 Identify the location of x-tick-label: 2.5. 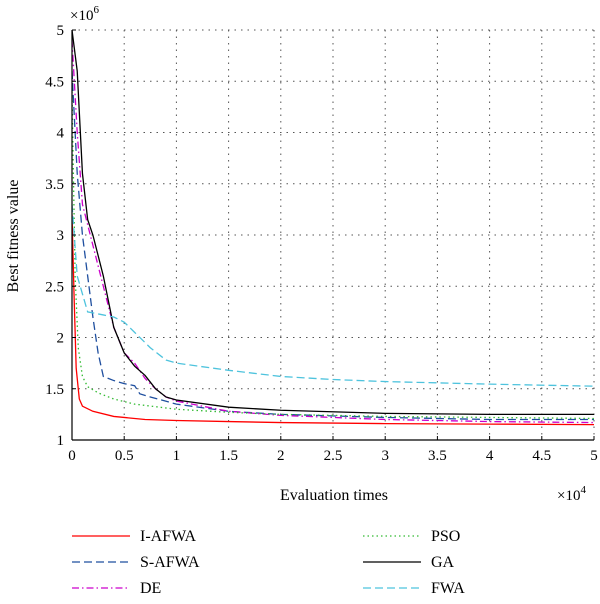
(333, 456).